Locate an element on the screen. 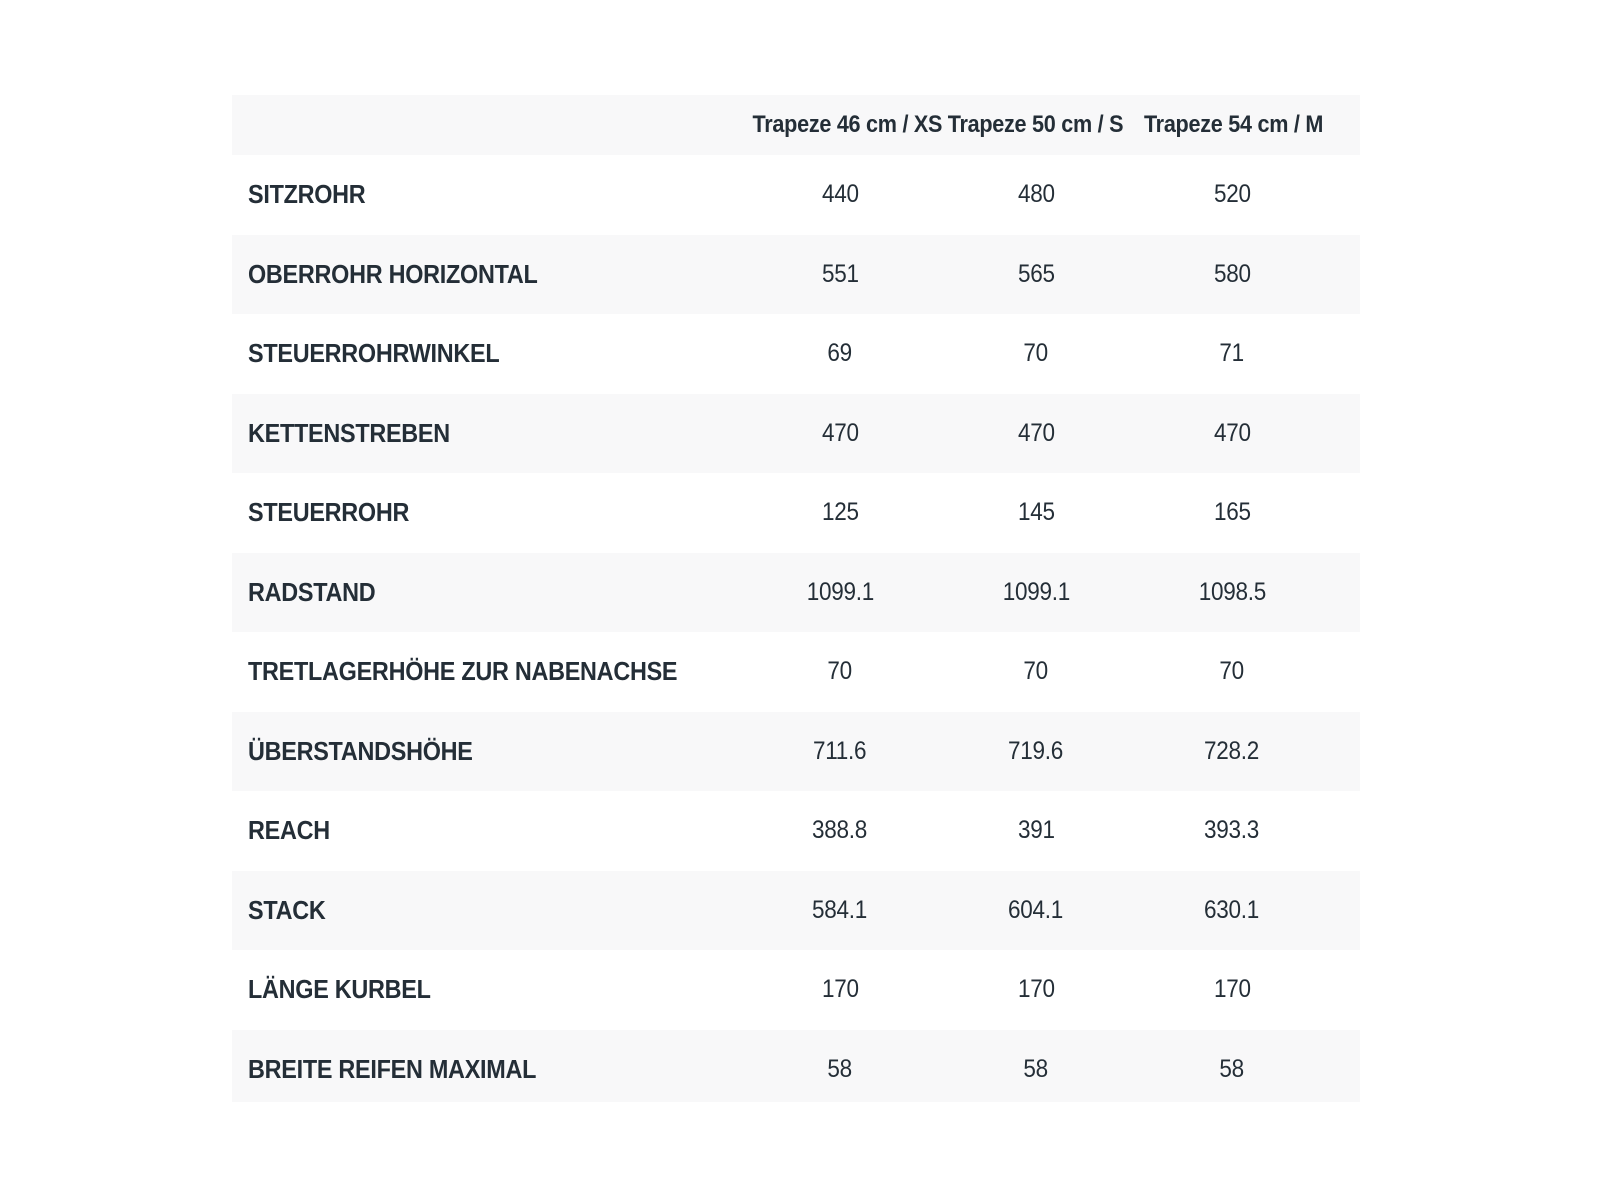 Image resolution: width=1600 pixels, height=1200 pixels. cell-value: 440 is located at coordinates (840, 194).